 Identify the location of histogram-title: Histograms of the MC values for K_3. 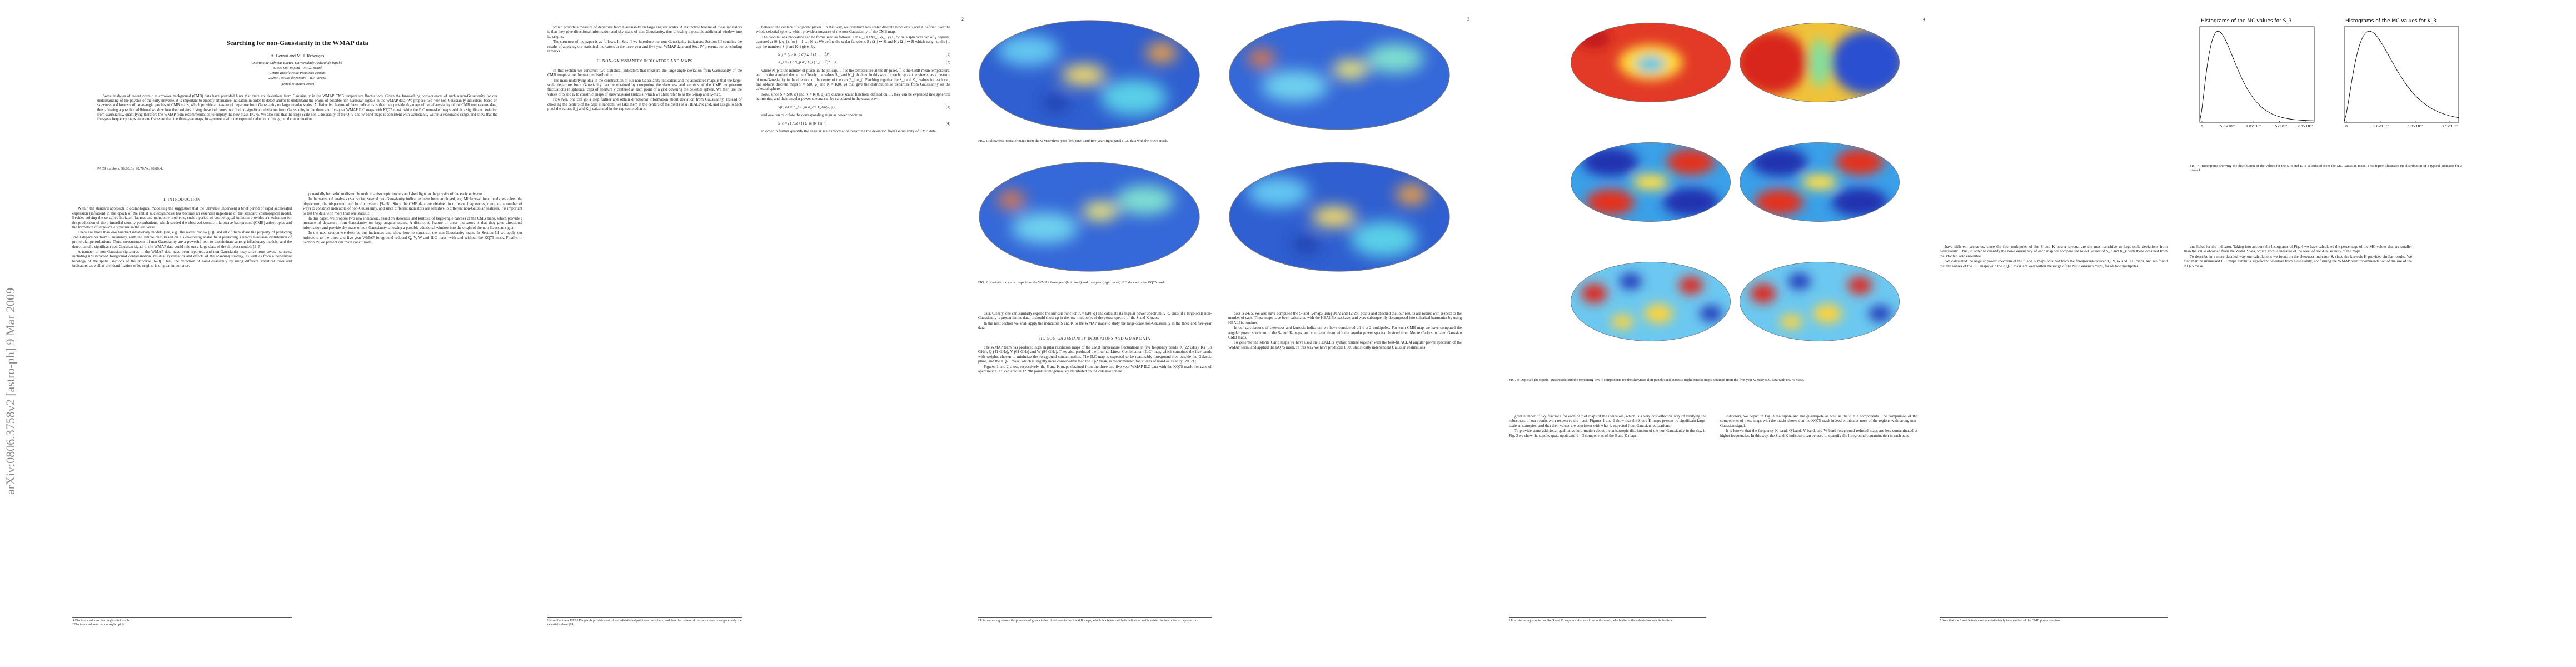
(2391, 21).